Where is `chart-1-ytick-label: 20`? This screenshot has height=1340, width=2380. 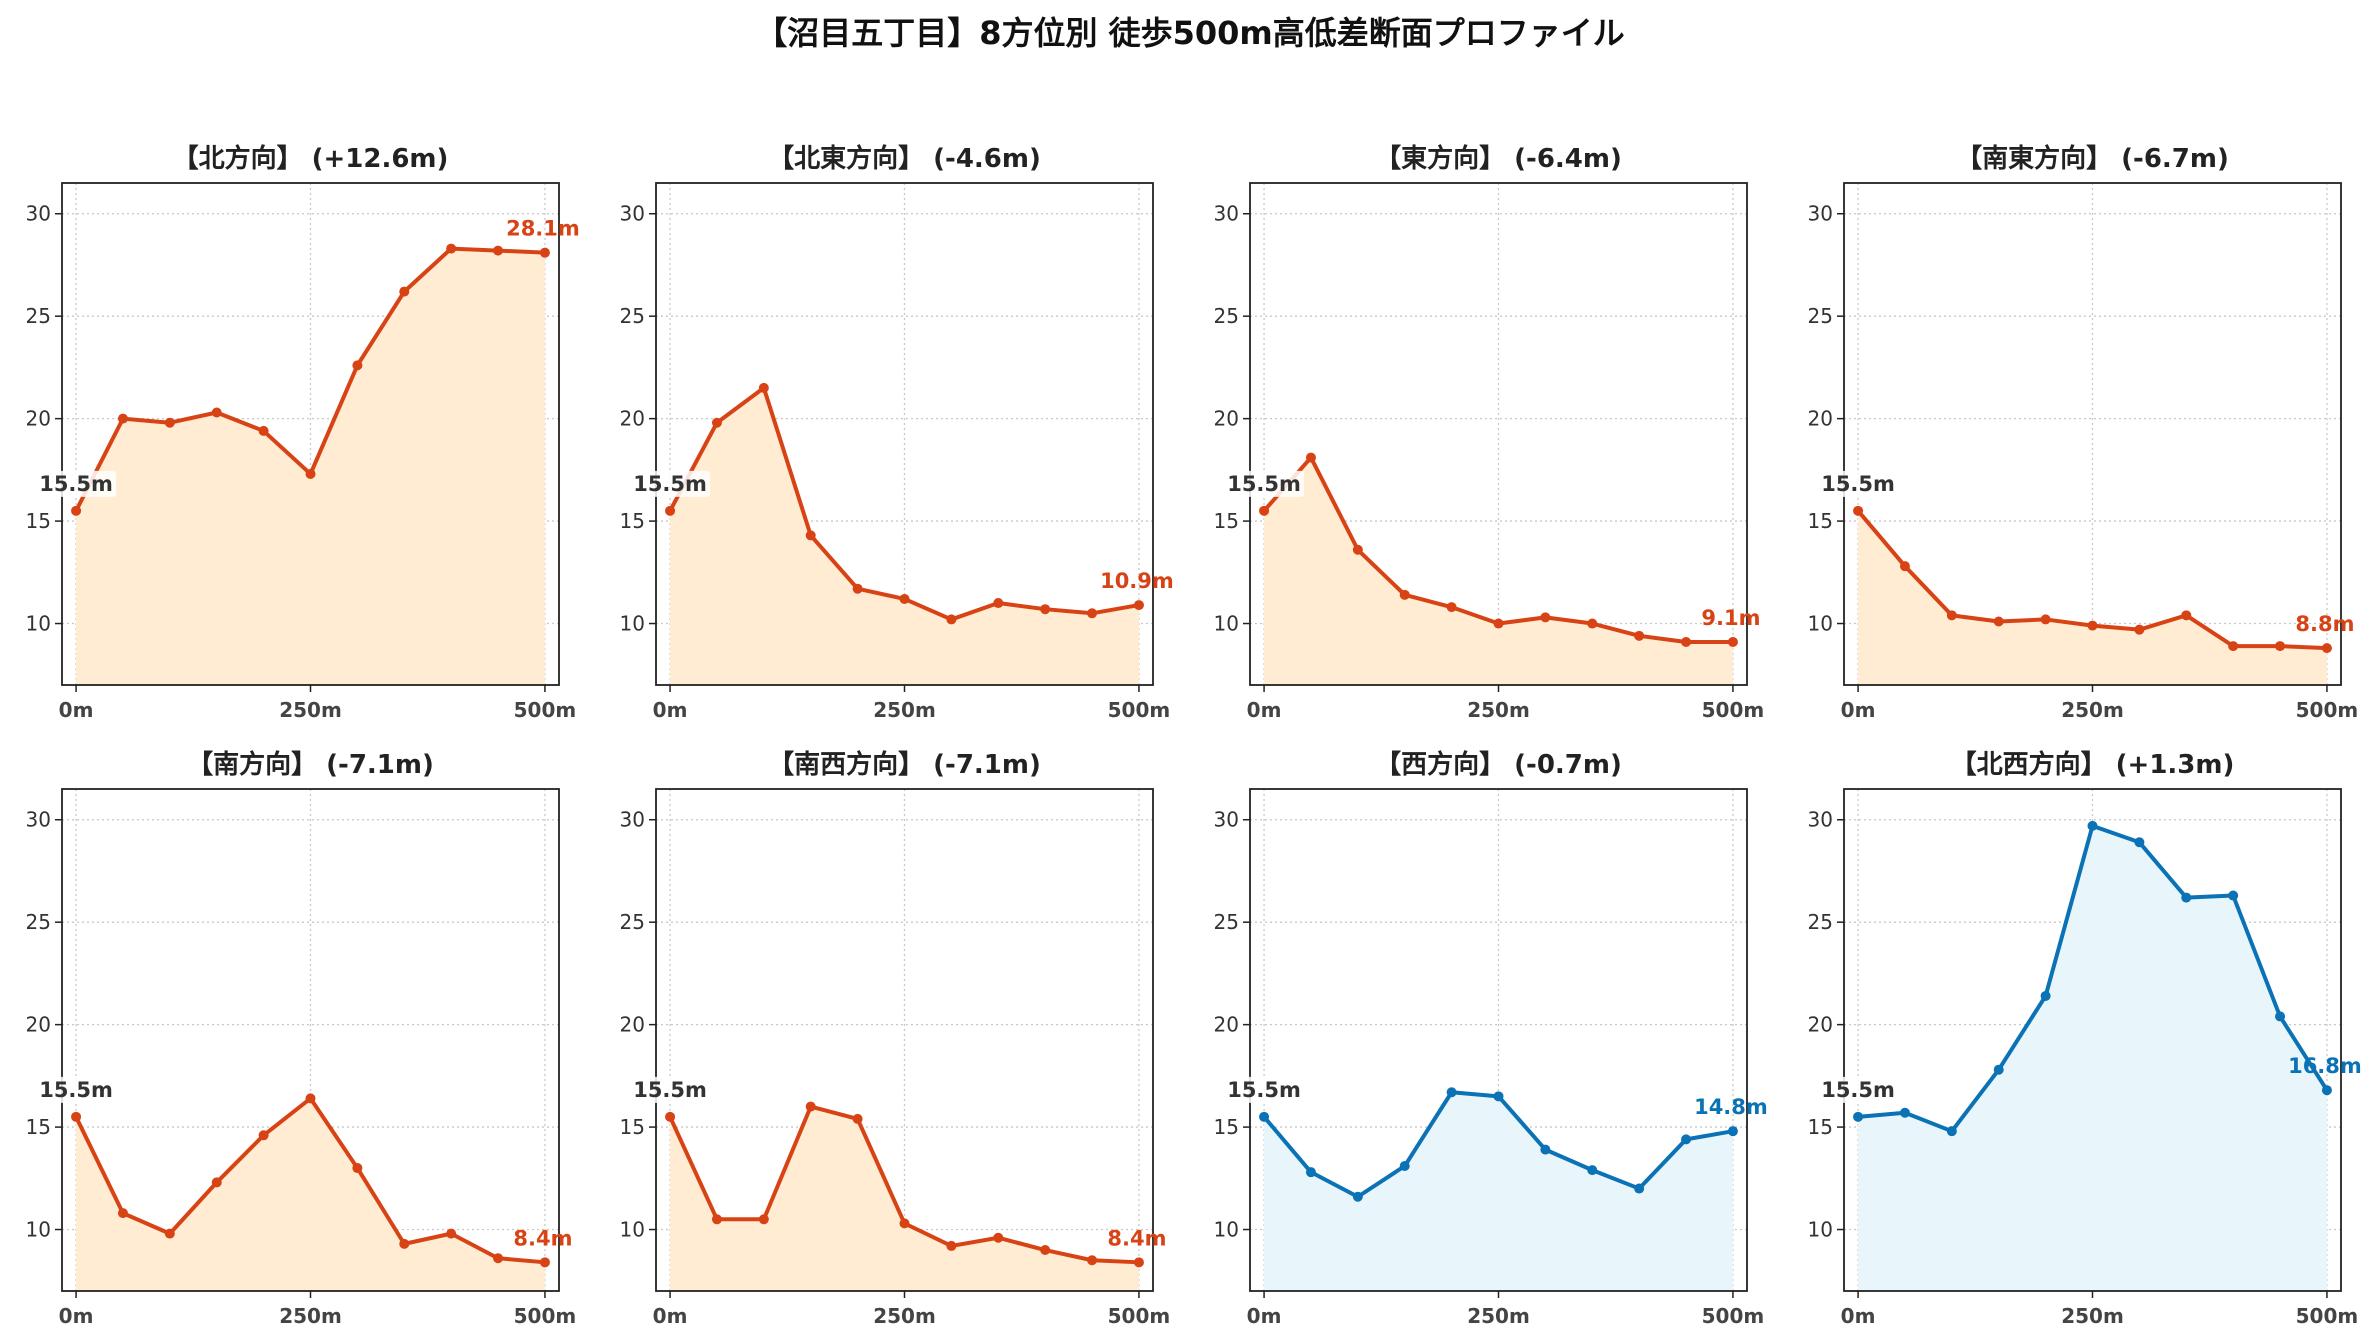 chart-1-ytick-label: 20 is located at coordinates (632, 419).